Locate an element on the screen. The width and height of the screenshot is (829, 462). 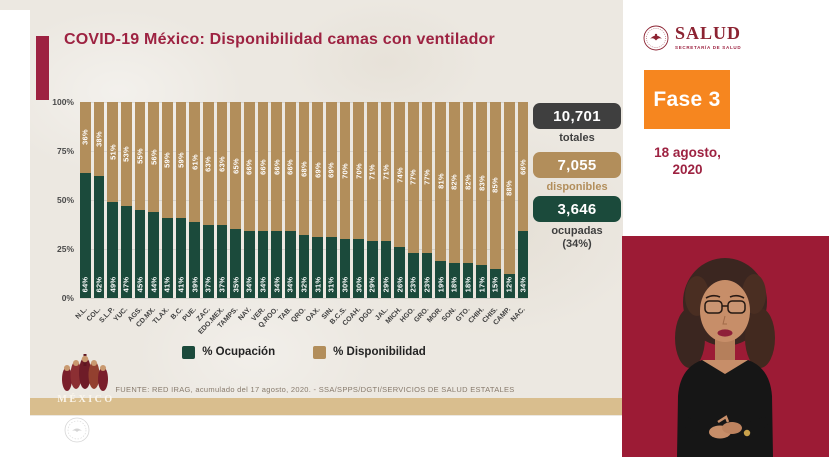
bar-nay: 66% 34% NAY. is located at coordinates (246, 212).